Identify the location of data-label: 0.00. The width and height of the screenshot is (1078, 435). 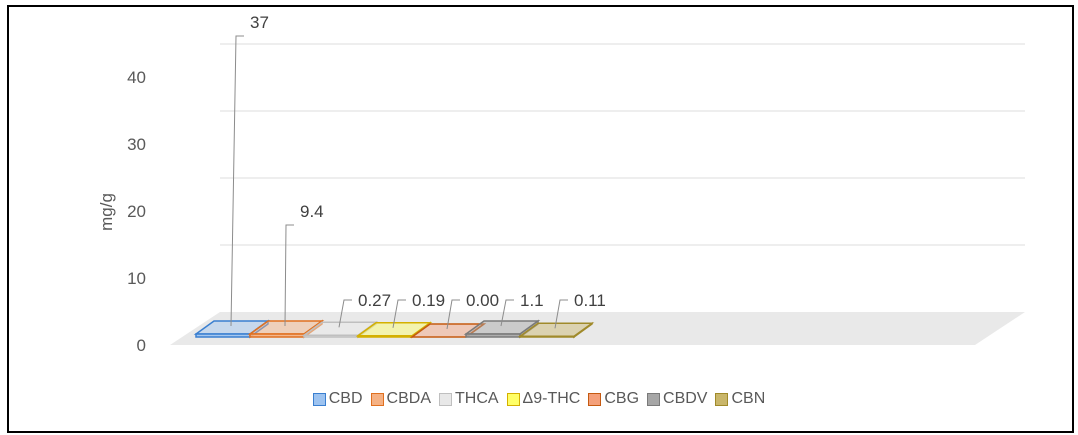
(482, 300).